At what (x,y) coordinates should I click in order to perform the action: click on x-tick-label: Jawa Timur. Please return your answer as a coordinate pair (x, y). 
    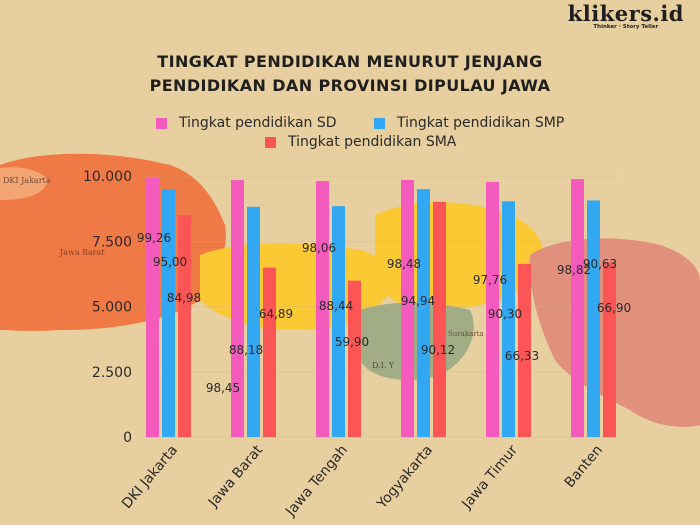
    Looking at the image, I should click on (489, 477).